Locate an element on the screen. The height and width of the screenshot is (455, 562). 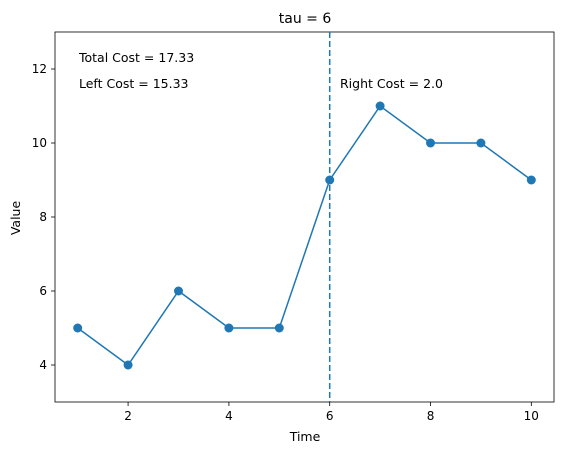
x-tick-label: 6 is located at coordinates (330, 416).